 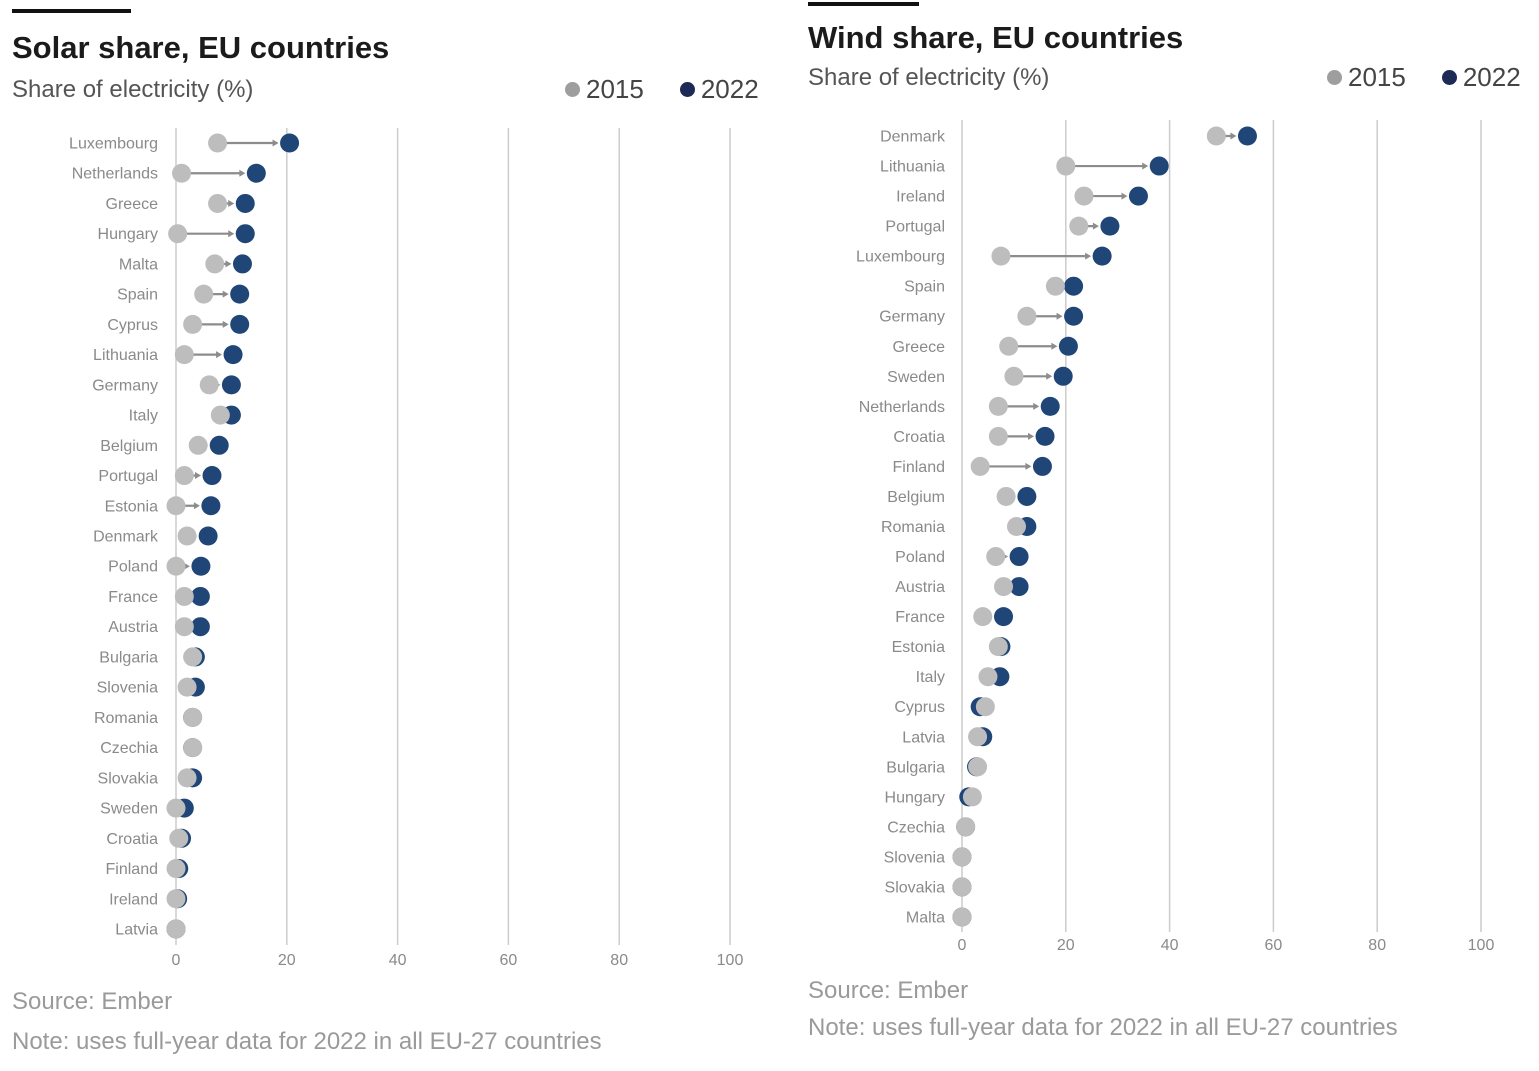 What do you see at coordinates (126, 537) in the screenshot?
I see `solar-country-label: Denmark` at bounding box center [126, 537].